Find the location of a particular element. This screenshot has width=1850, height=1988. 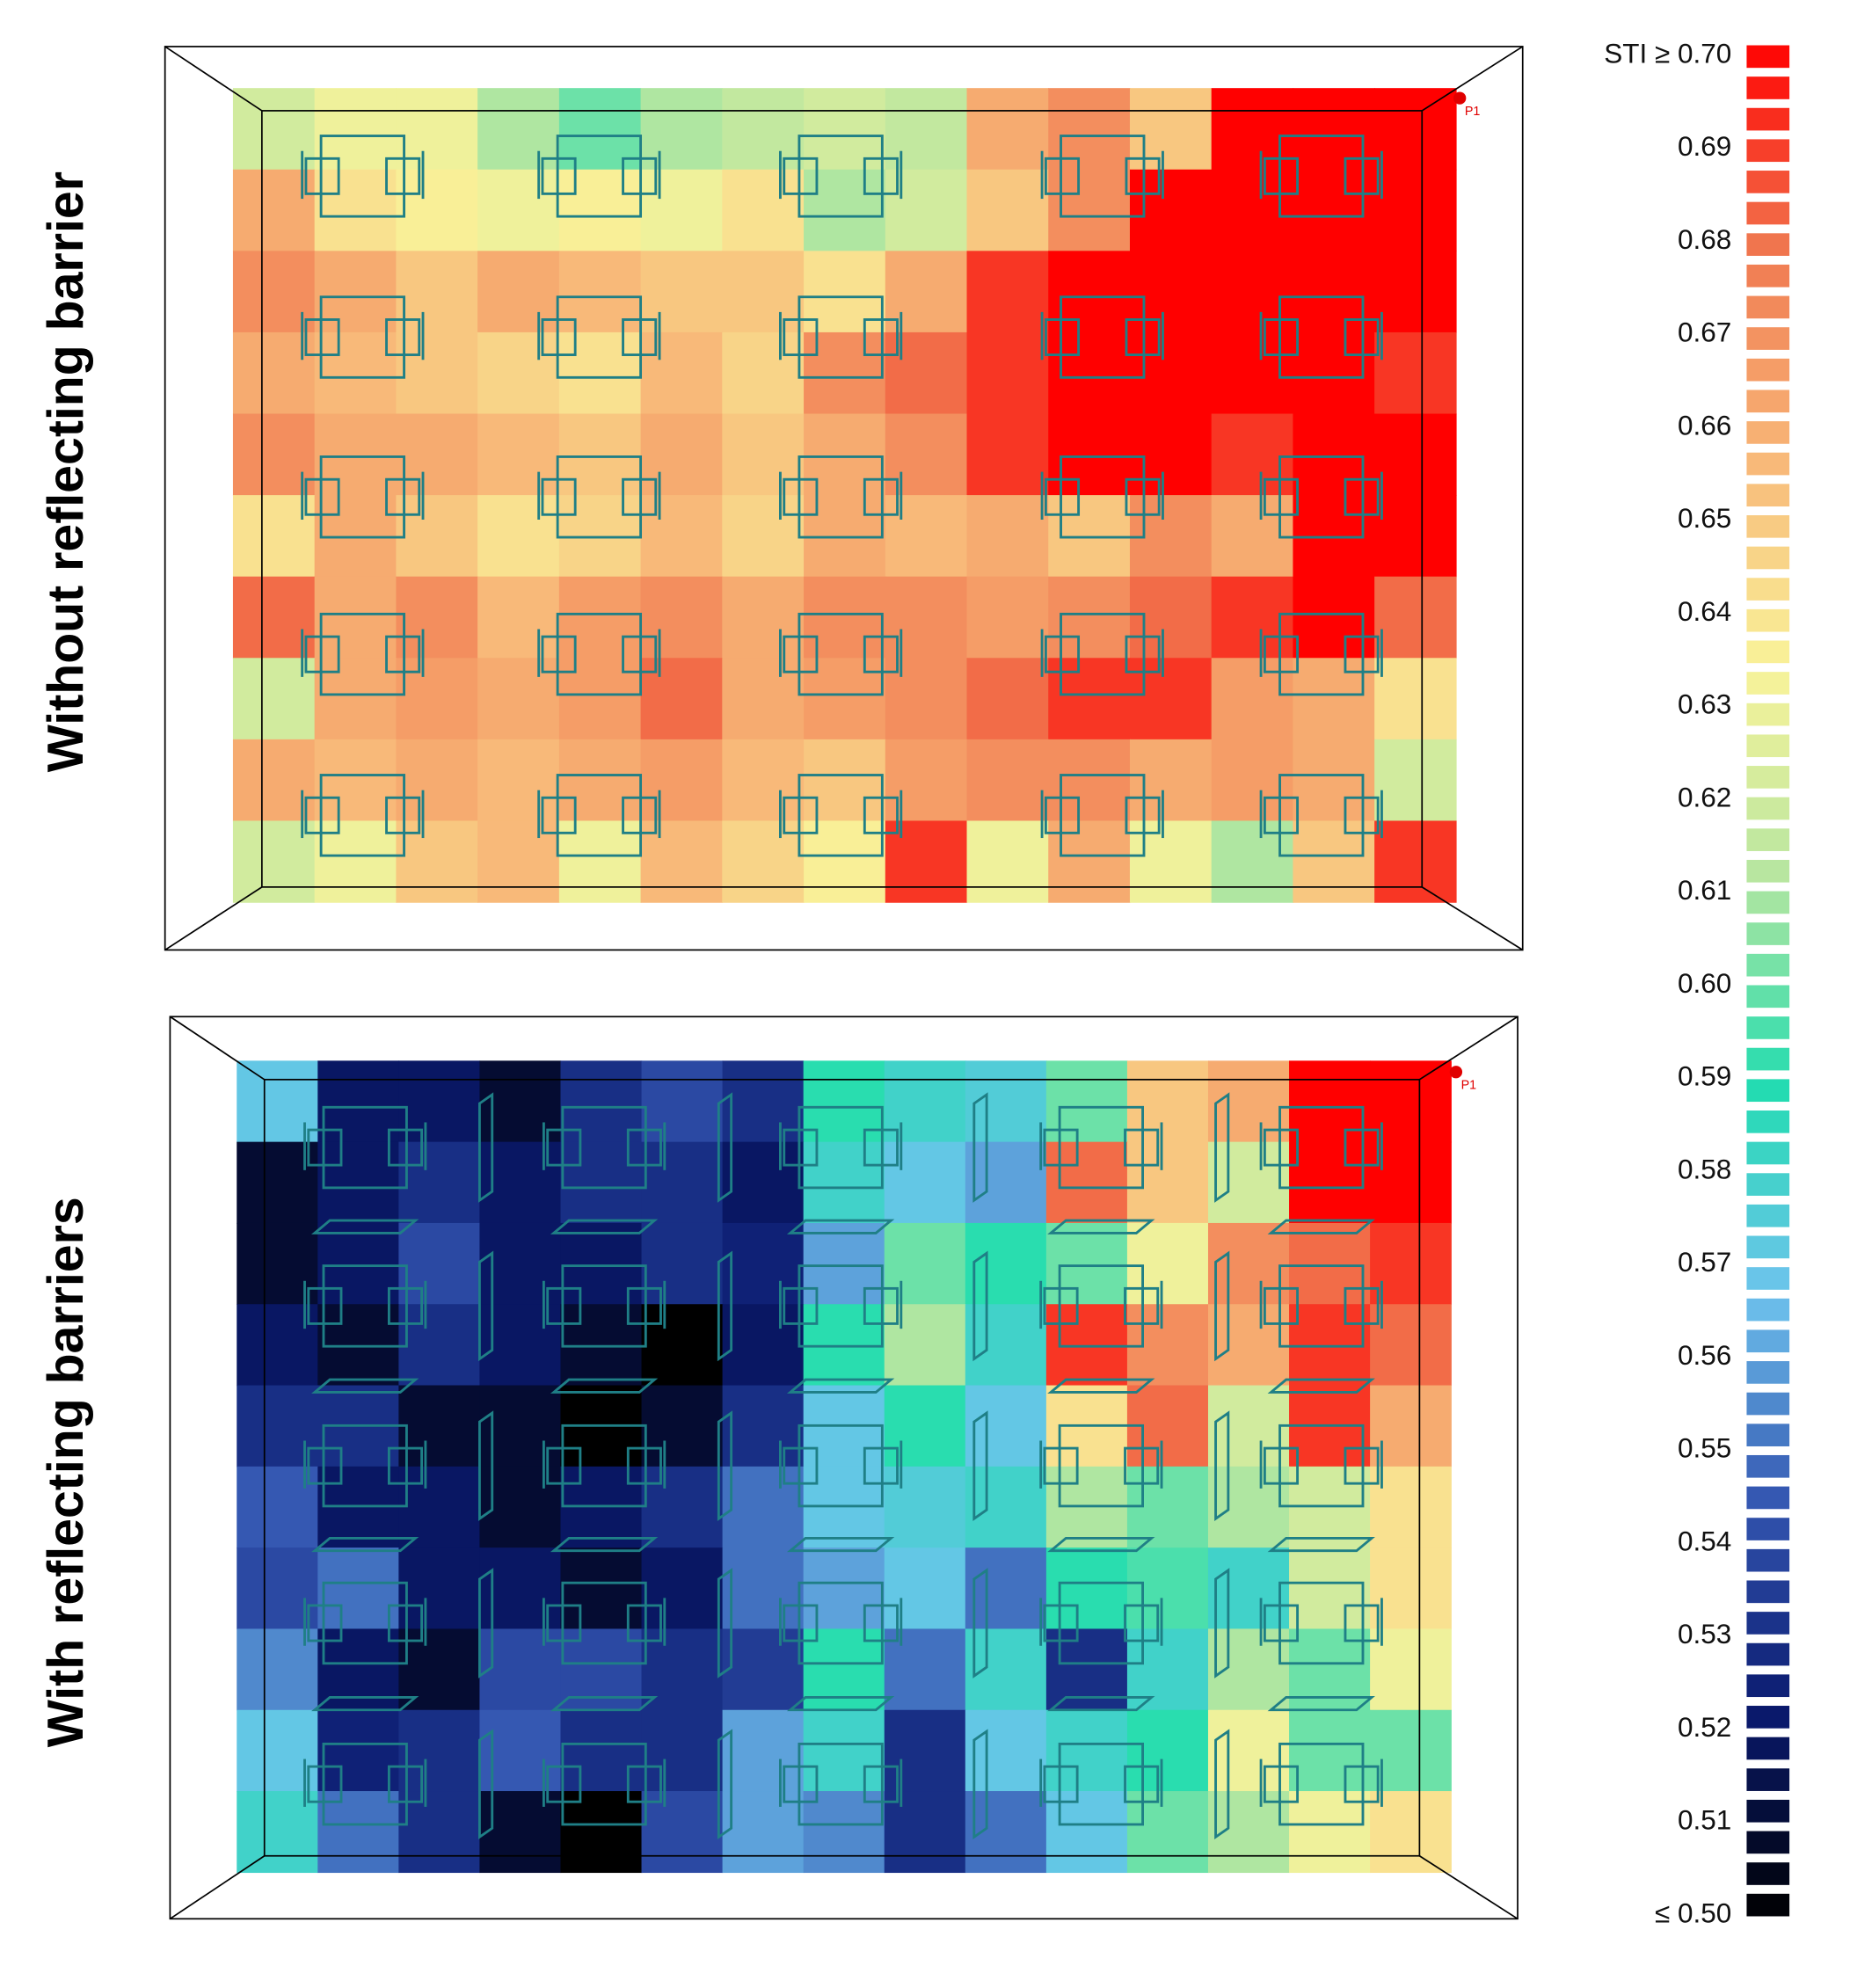

room-edge is located at coordinates (1468, 1887).